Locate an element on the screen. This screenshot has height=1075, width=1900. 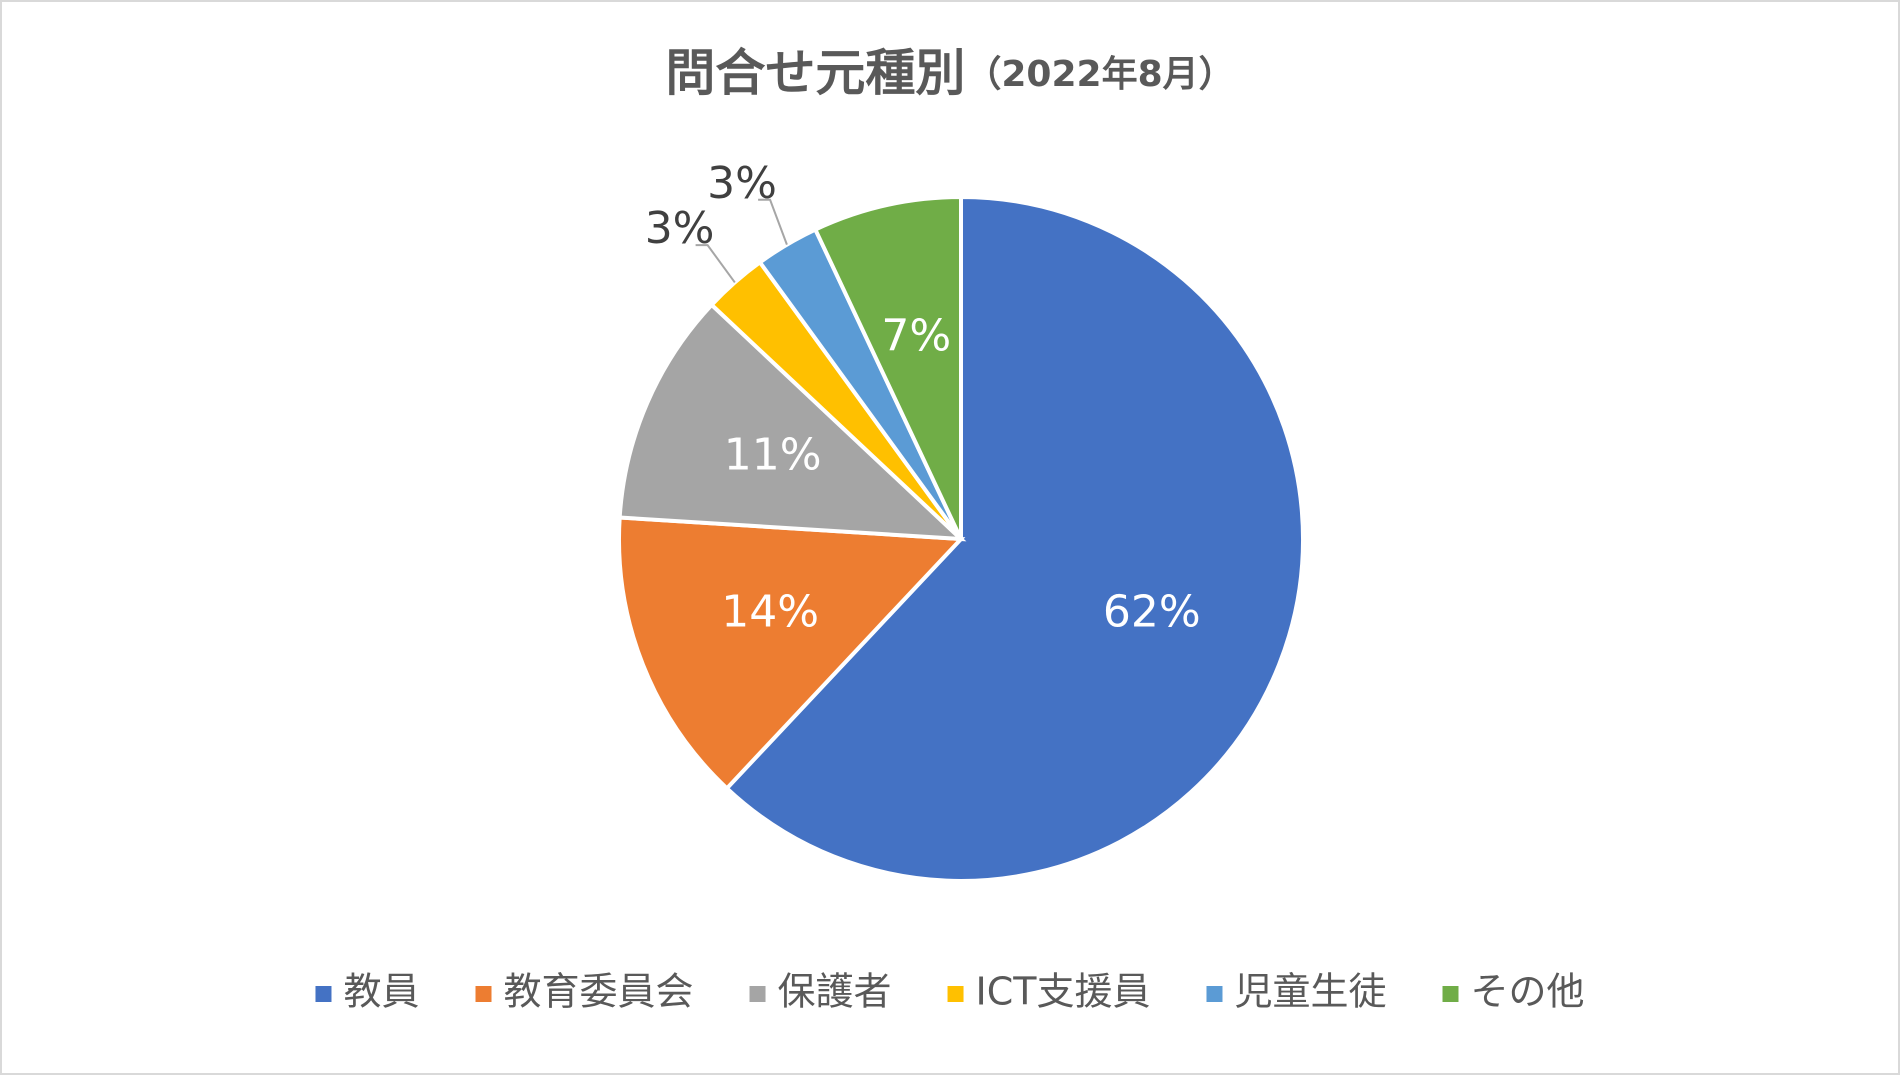
legend-label: 保護者 is located at coordinates (835, 992).